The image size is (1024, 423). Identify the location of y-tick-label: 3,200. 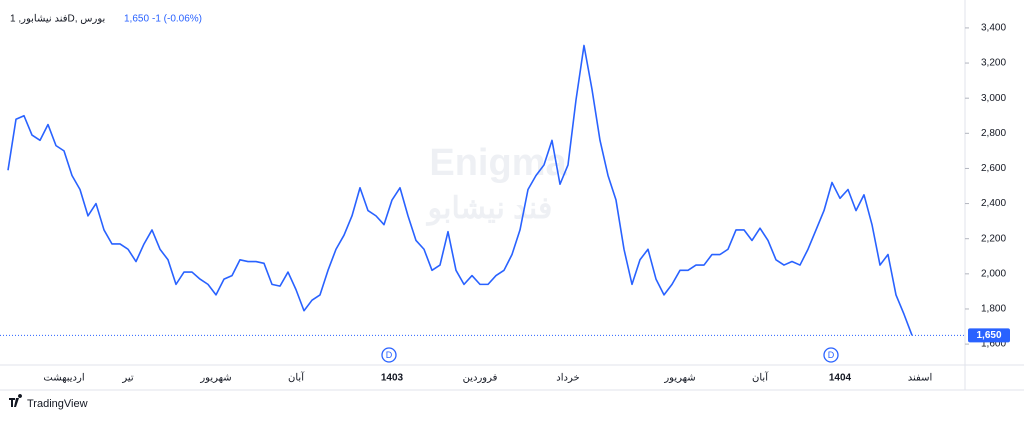
(993, 63).